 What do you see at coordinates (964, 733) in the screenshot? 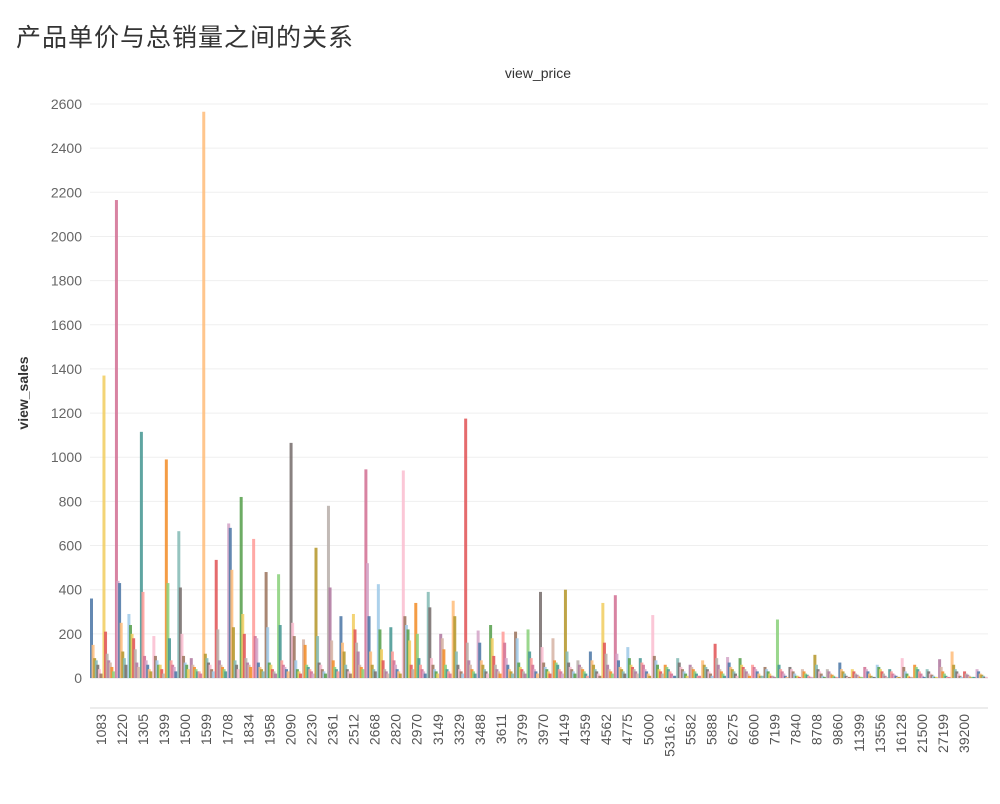
I see `x-tick-label: 39200` at bounding box center [964, 733].